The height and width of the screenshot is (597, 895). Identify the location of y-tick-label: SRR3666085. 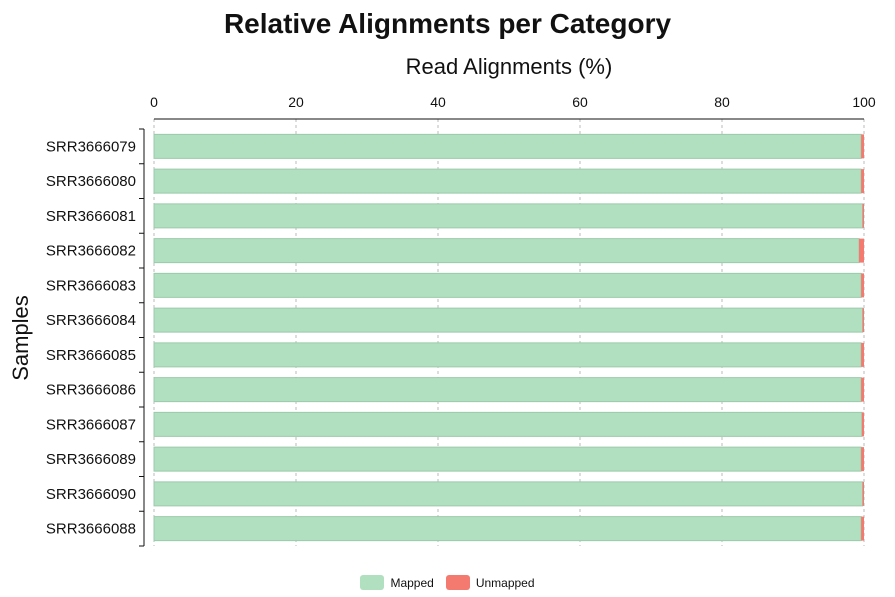
(91, 355).